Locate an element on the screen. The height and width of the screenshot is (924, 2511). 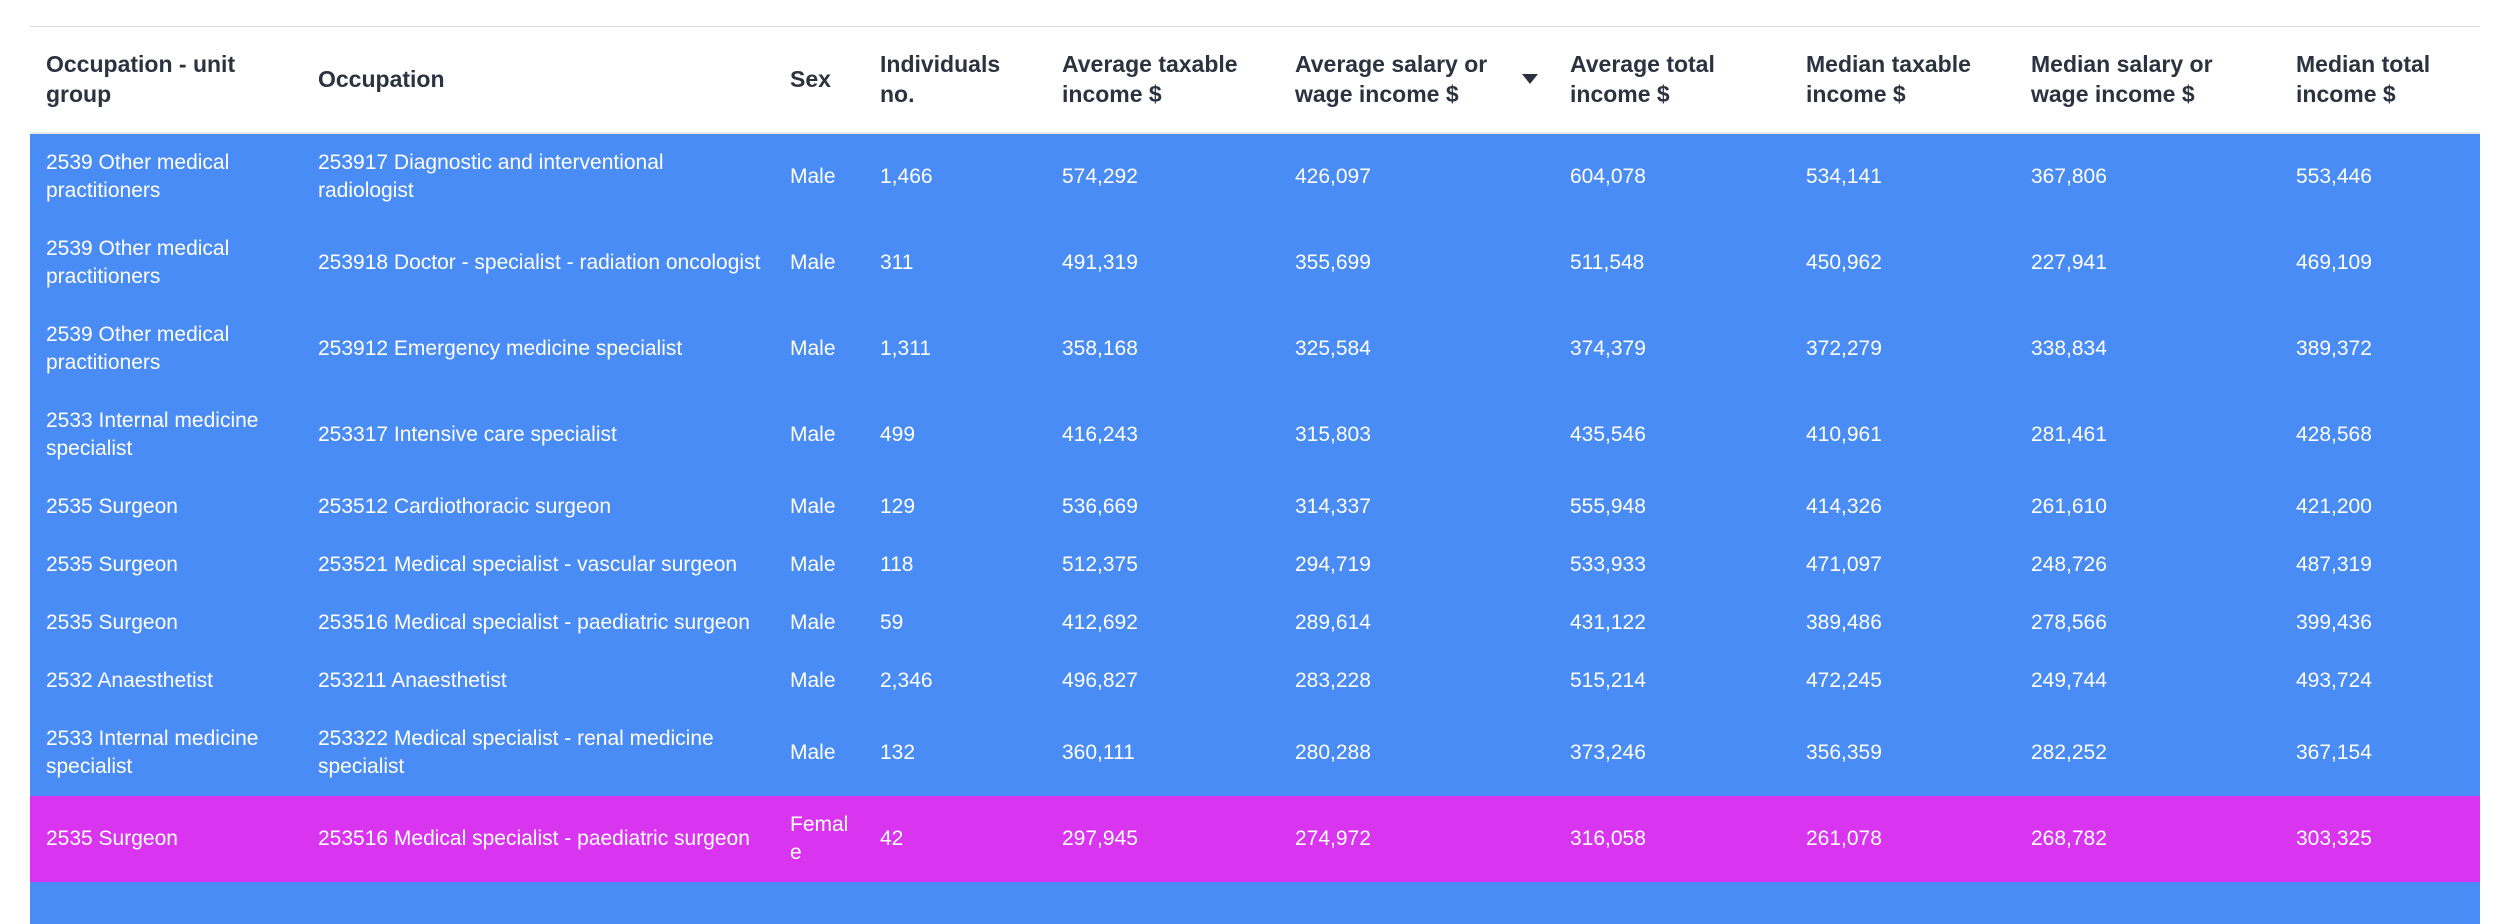
cell-avg-taxable-income: 360,111 is located at coordinates (1162, 752).